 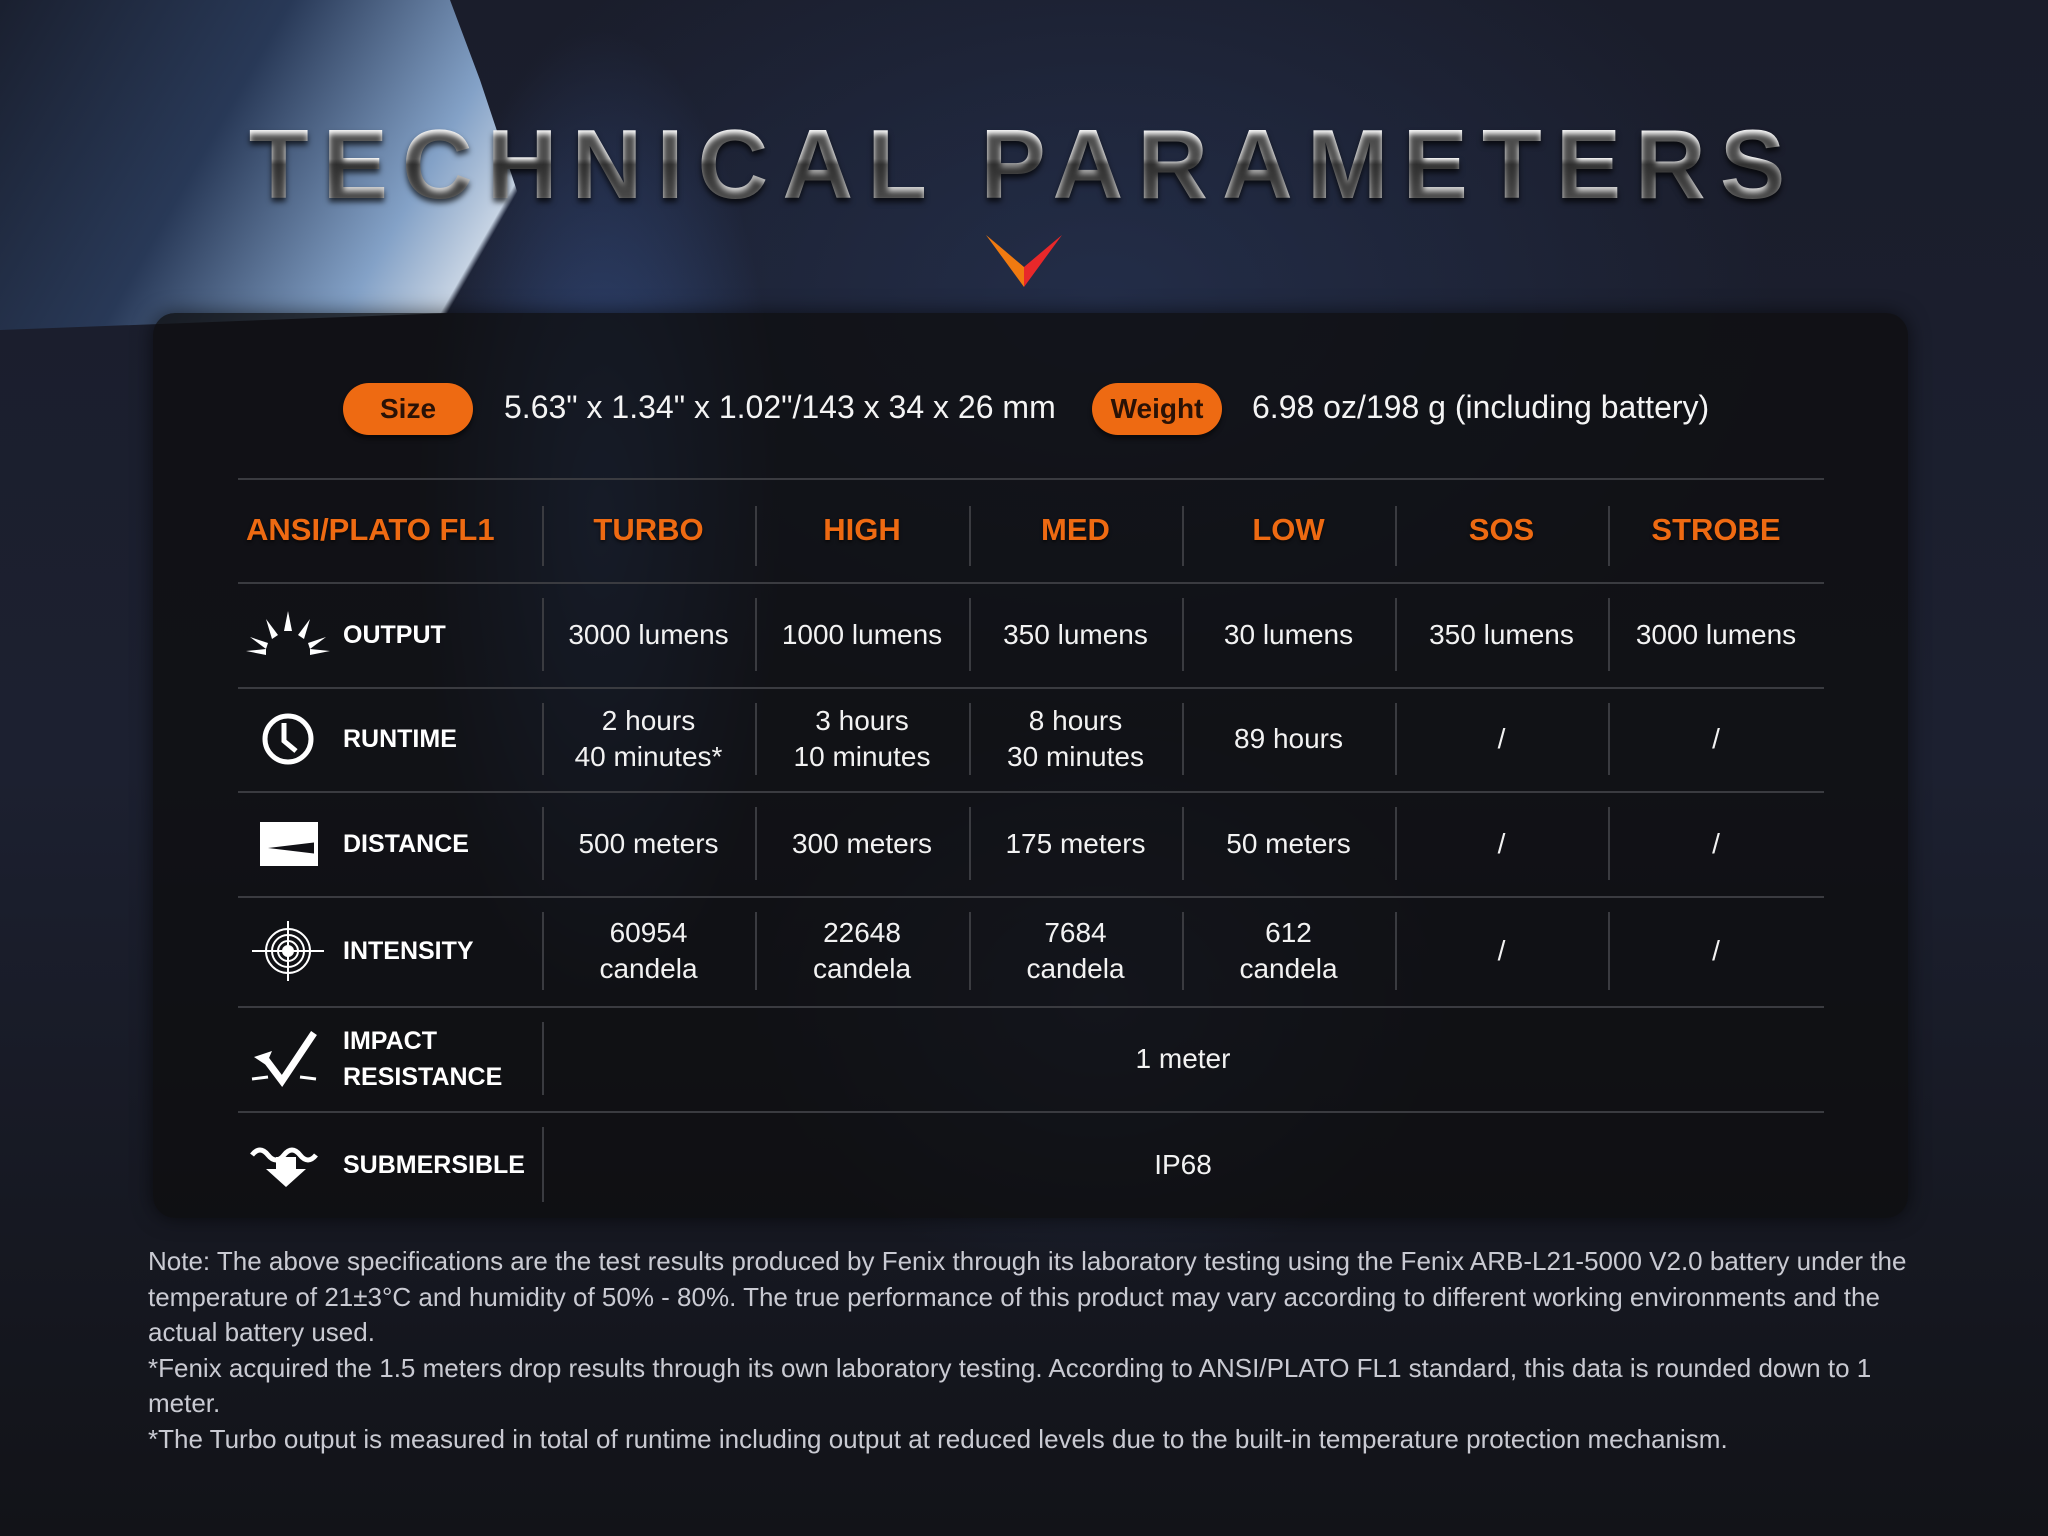 I want to click on sun-rays-icon, so click(x=288, y=632).